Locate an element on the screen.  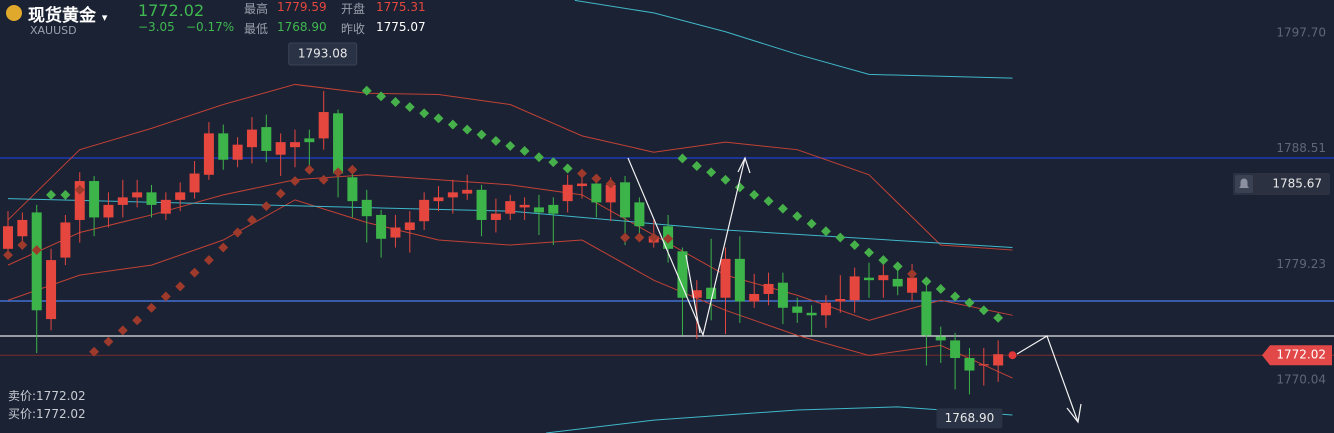
indicator-line is located at coordinates (793, 39).